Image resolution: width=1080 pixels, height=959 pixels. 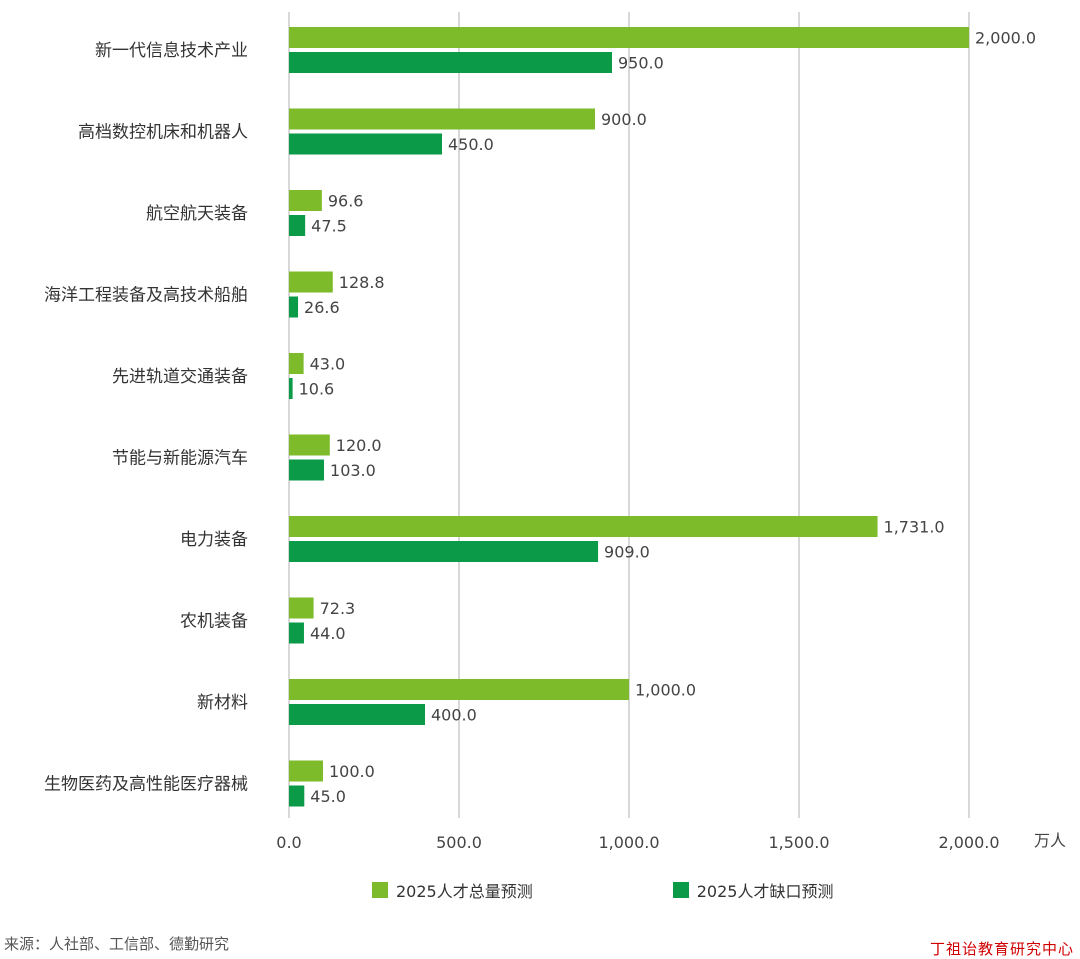 What do you see at coordinates (328, 364) in the screenshot?
I see `data-label: 43.0` at bounding box center [328, 364].